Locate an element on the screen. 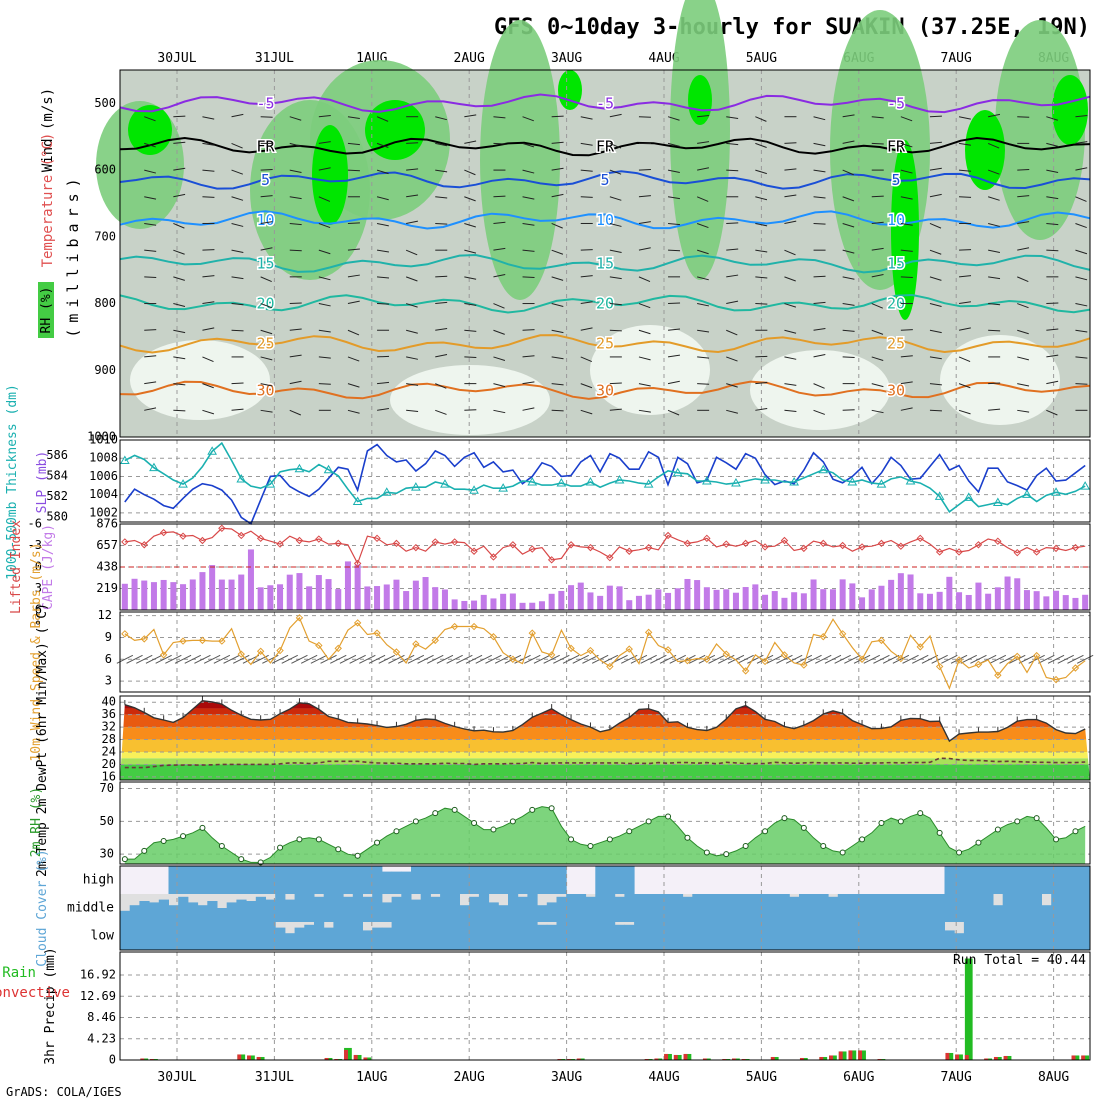 The height and width of the screenshot is (1100, 1100). tick-label: 32 is located at coordinates (109, 727).